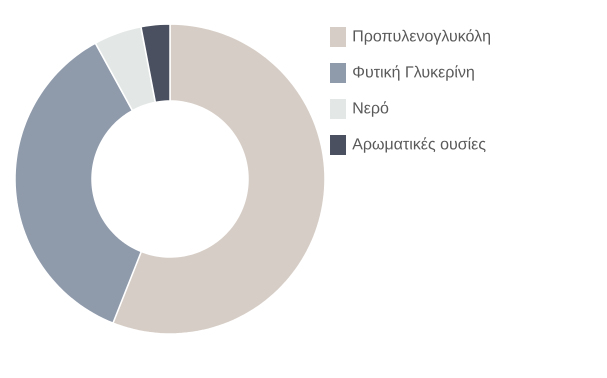 The height and width of the screenshot is (378, 607). I want to click on legend-label: Αρωματικές ουσίες, so click(419, 145).